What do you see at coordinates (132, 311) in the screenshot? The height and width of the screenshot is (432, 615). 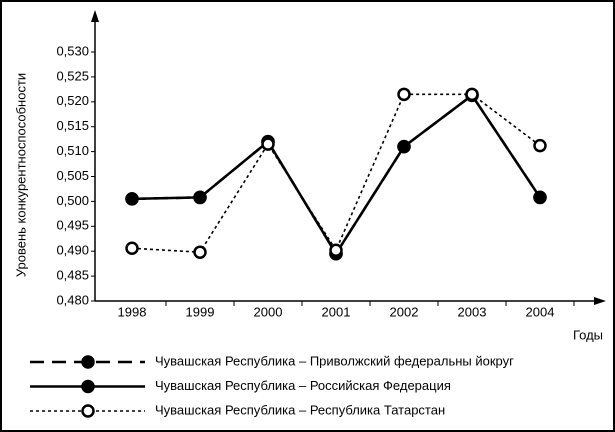 I see `x-tick-label: 1998` at bounding box center [132, 311].